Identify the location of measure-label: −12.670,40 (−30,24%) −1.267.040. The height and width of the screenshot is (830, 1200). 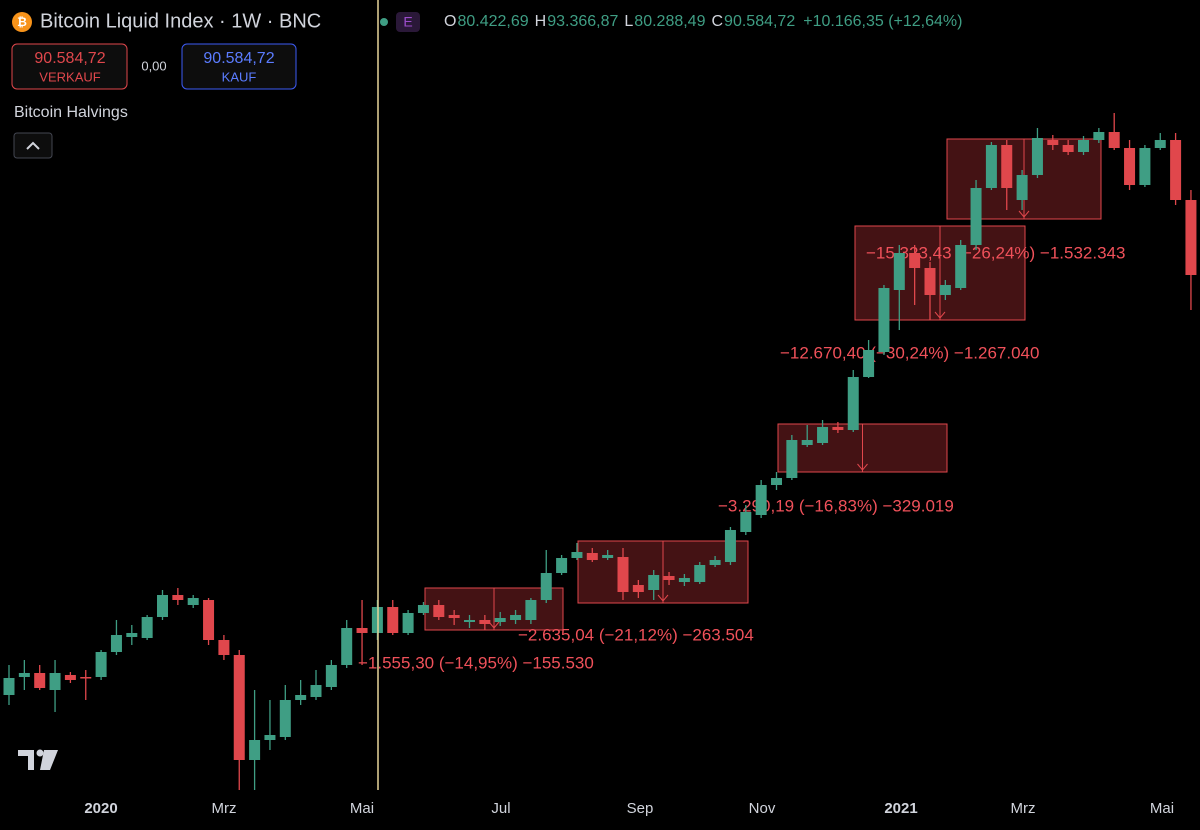
(909, 352).